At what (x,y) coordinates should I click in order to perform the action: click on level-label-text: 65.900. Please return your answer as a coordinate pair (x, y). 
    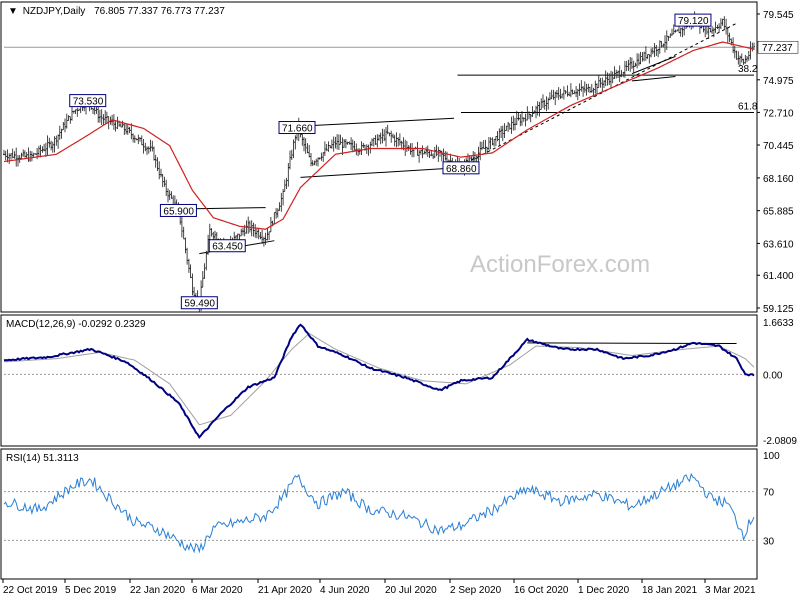
    Looking at the image, I should click on (178, 211).